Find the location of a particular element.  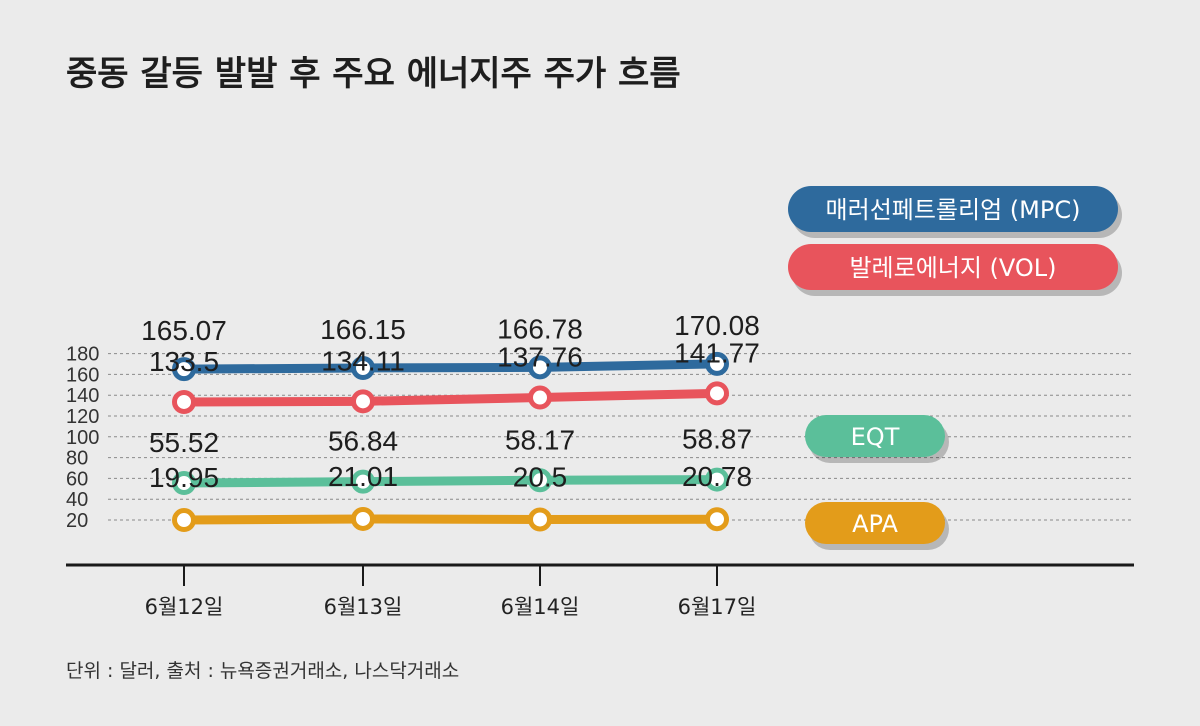

y-tick-label: 80 is located at coordinates (77, 459).